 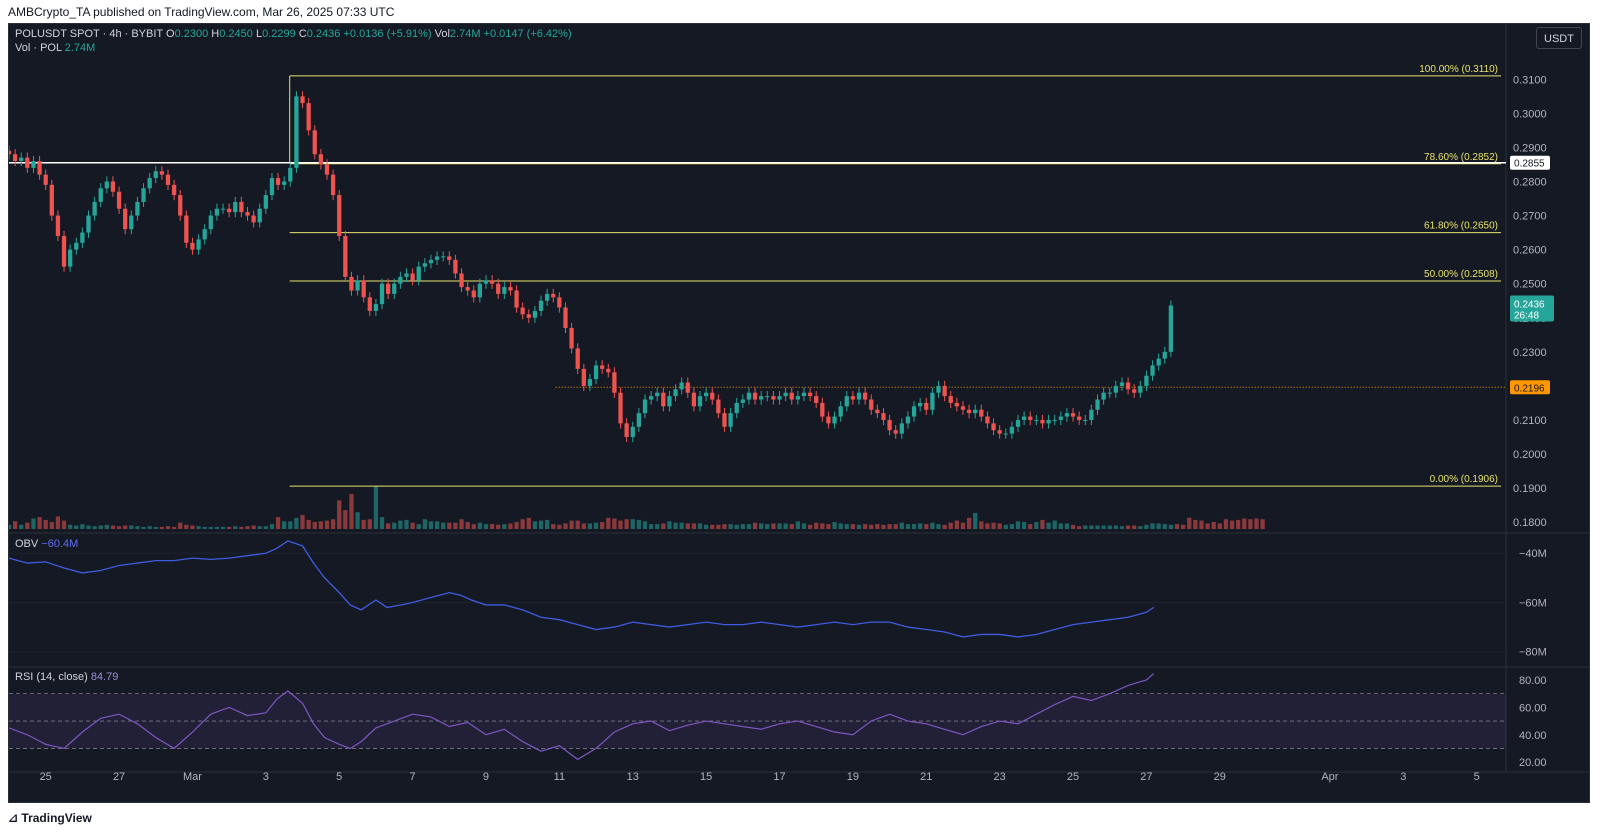 I want to click on time-tick-label: 27, so click(x=119, y=777).